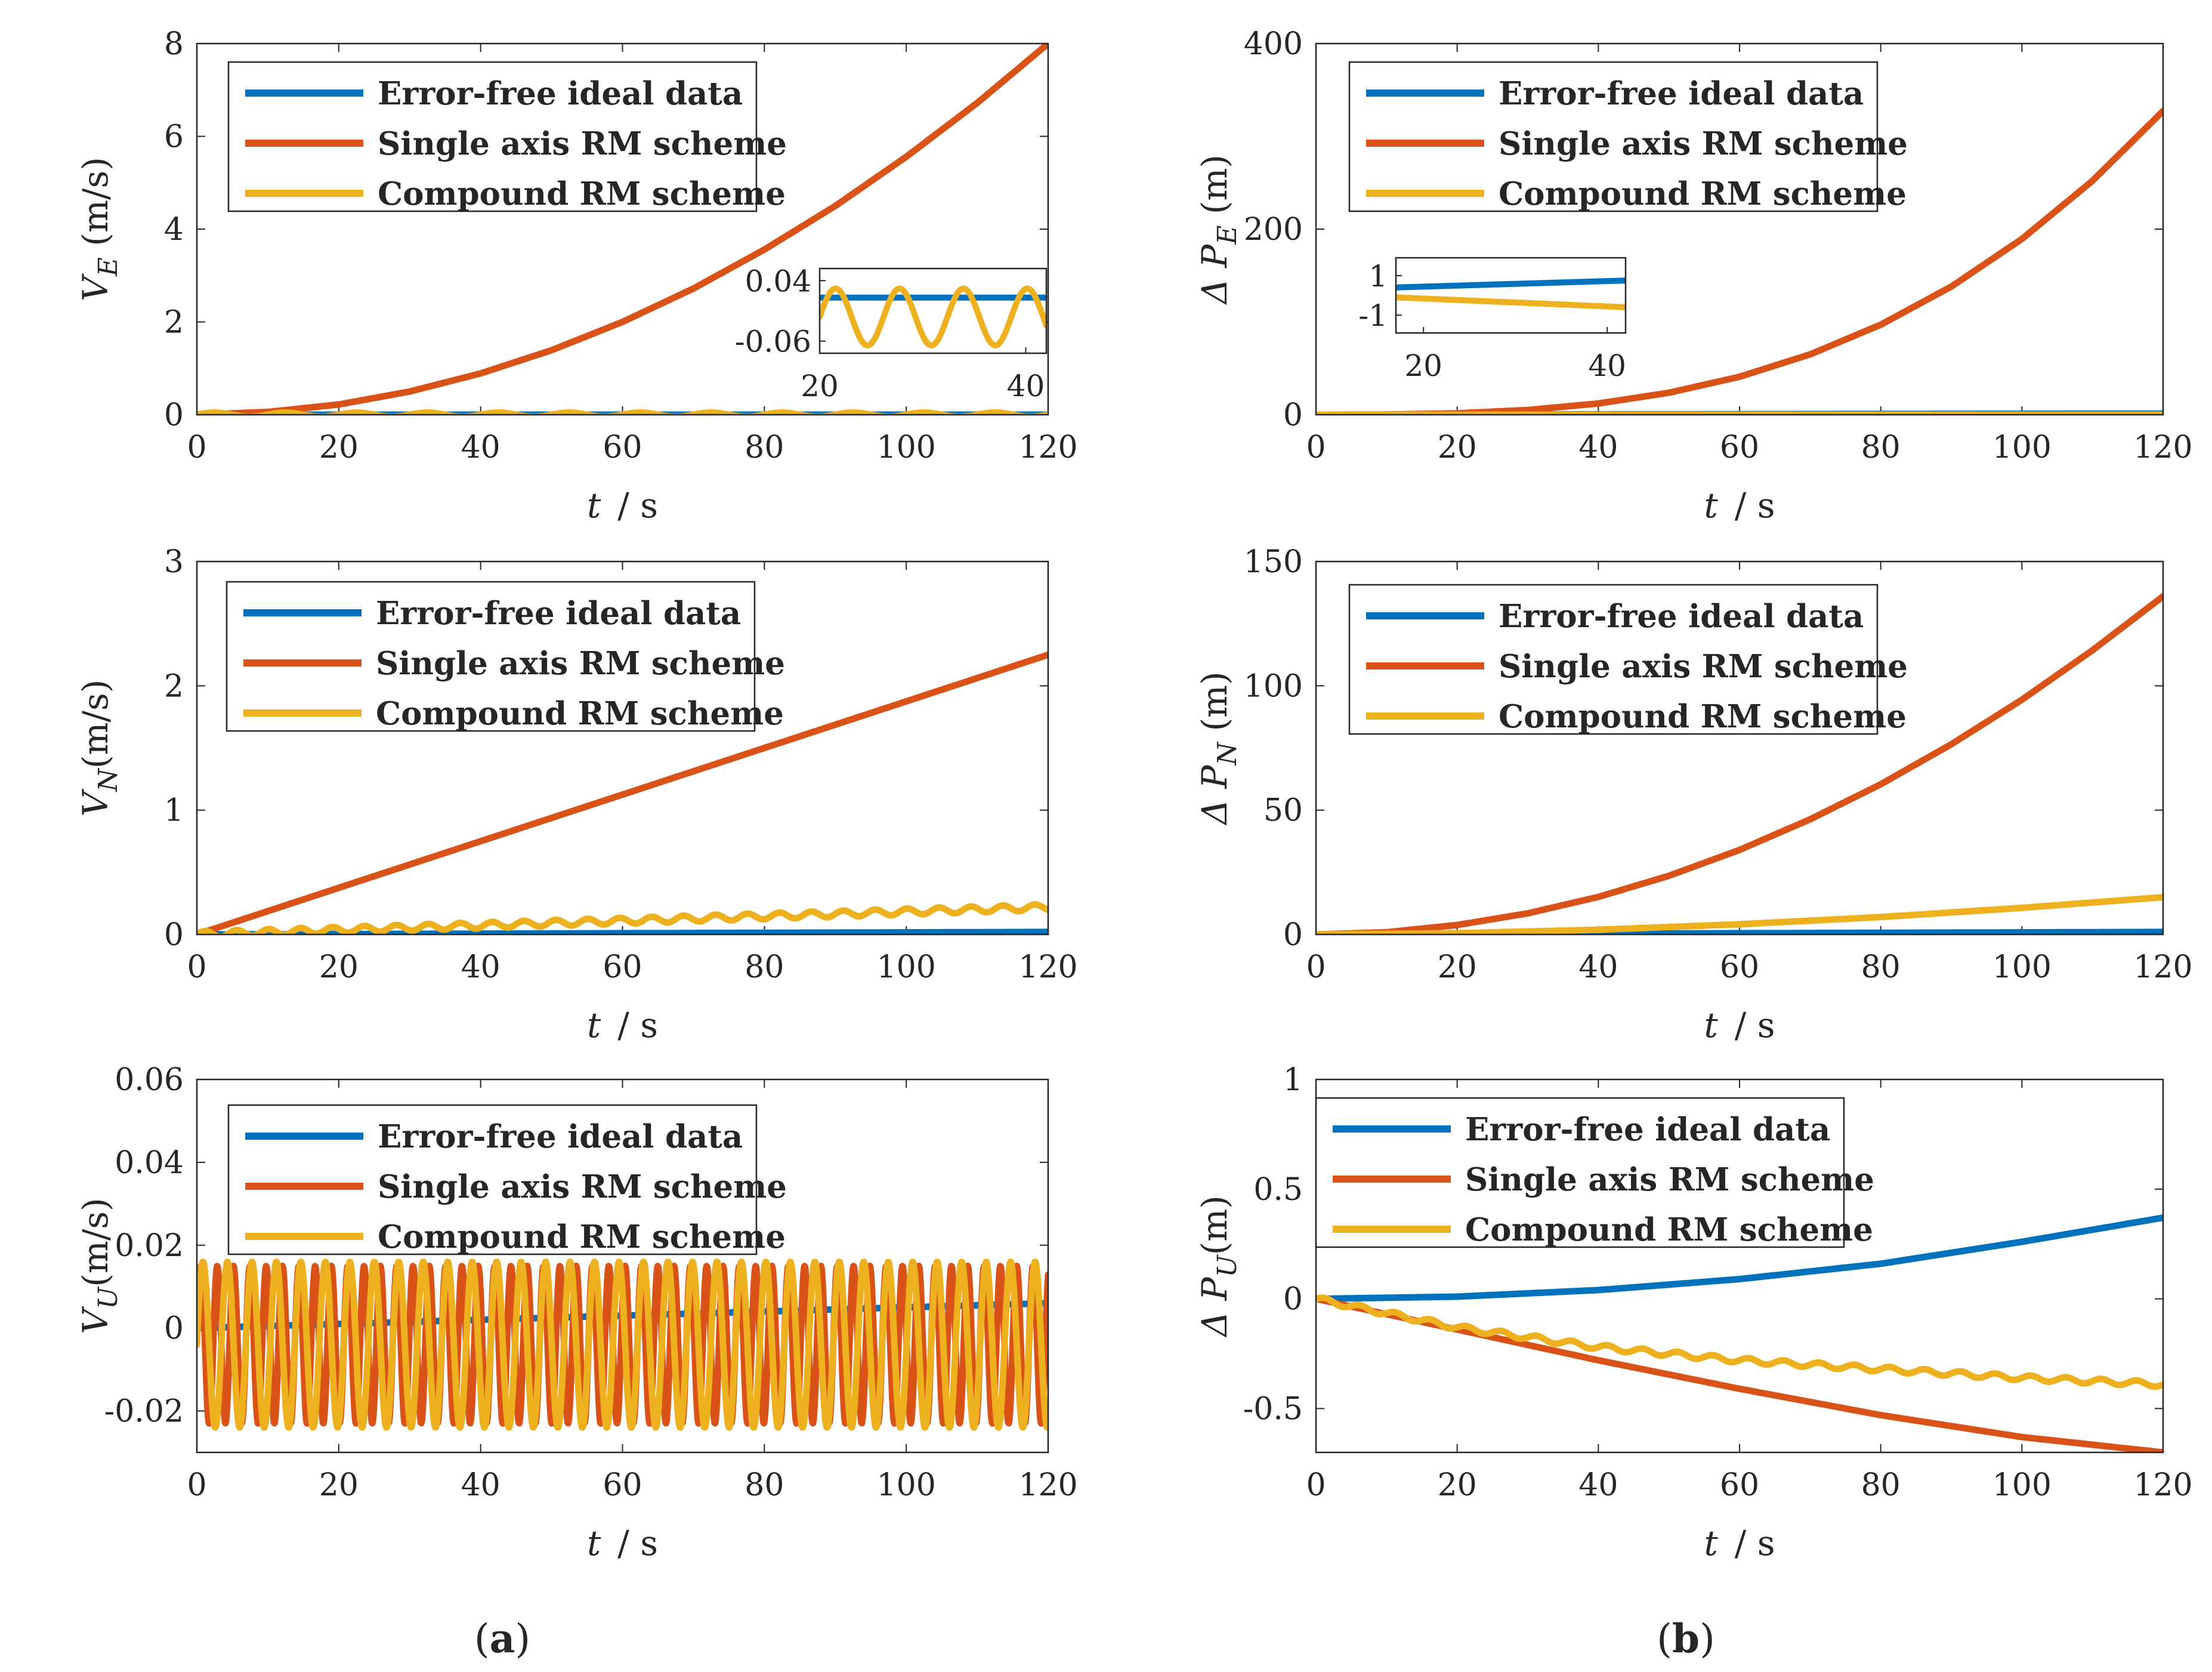  Describe the element at coordinates (1227, 235) in the screenshot. I see `y-axis-subscript: E` at that location.